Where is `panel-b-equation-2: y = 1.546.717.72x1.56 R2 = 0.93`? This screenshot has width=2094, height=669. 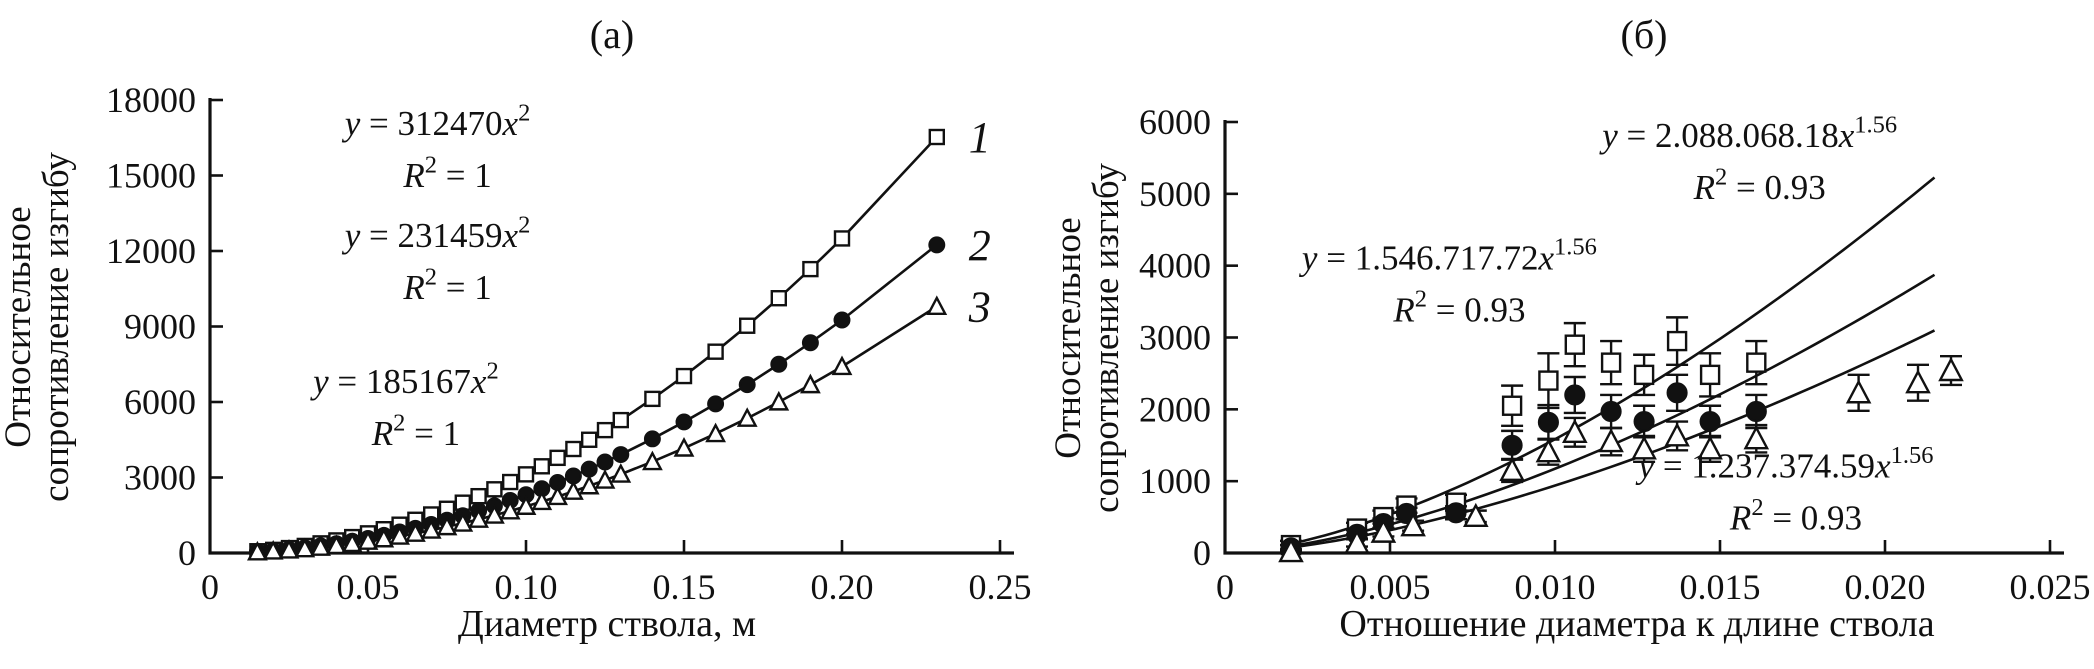
panel-b-equation-2: y = 1.546.717.72x1.56 R2 = 0.93 is located at coordinates (1448, 282).